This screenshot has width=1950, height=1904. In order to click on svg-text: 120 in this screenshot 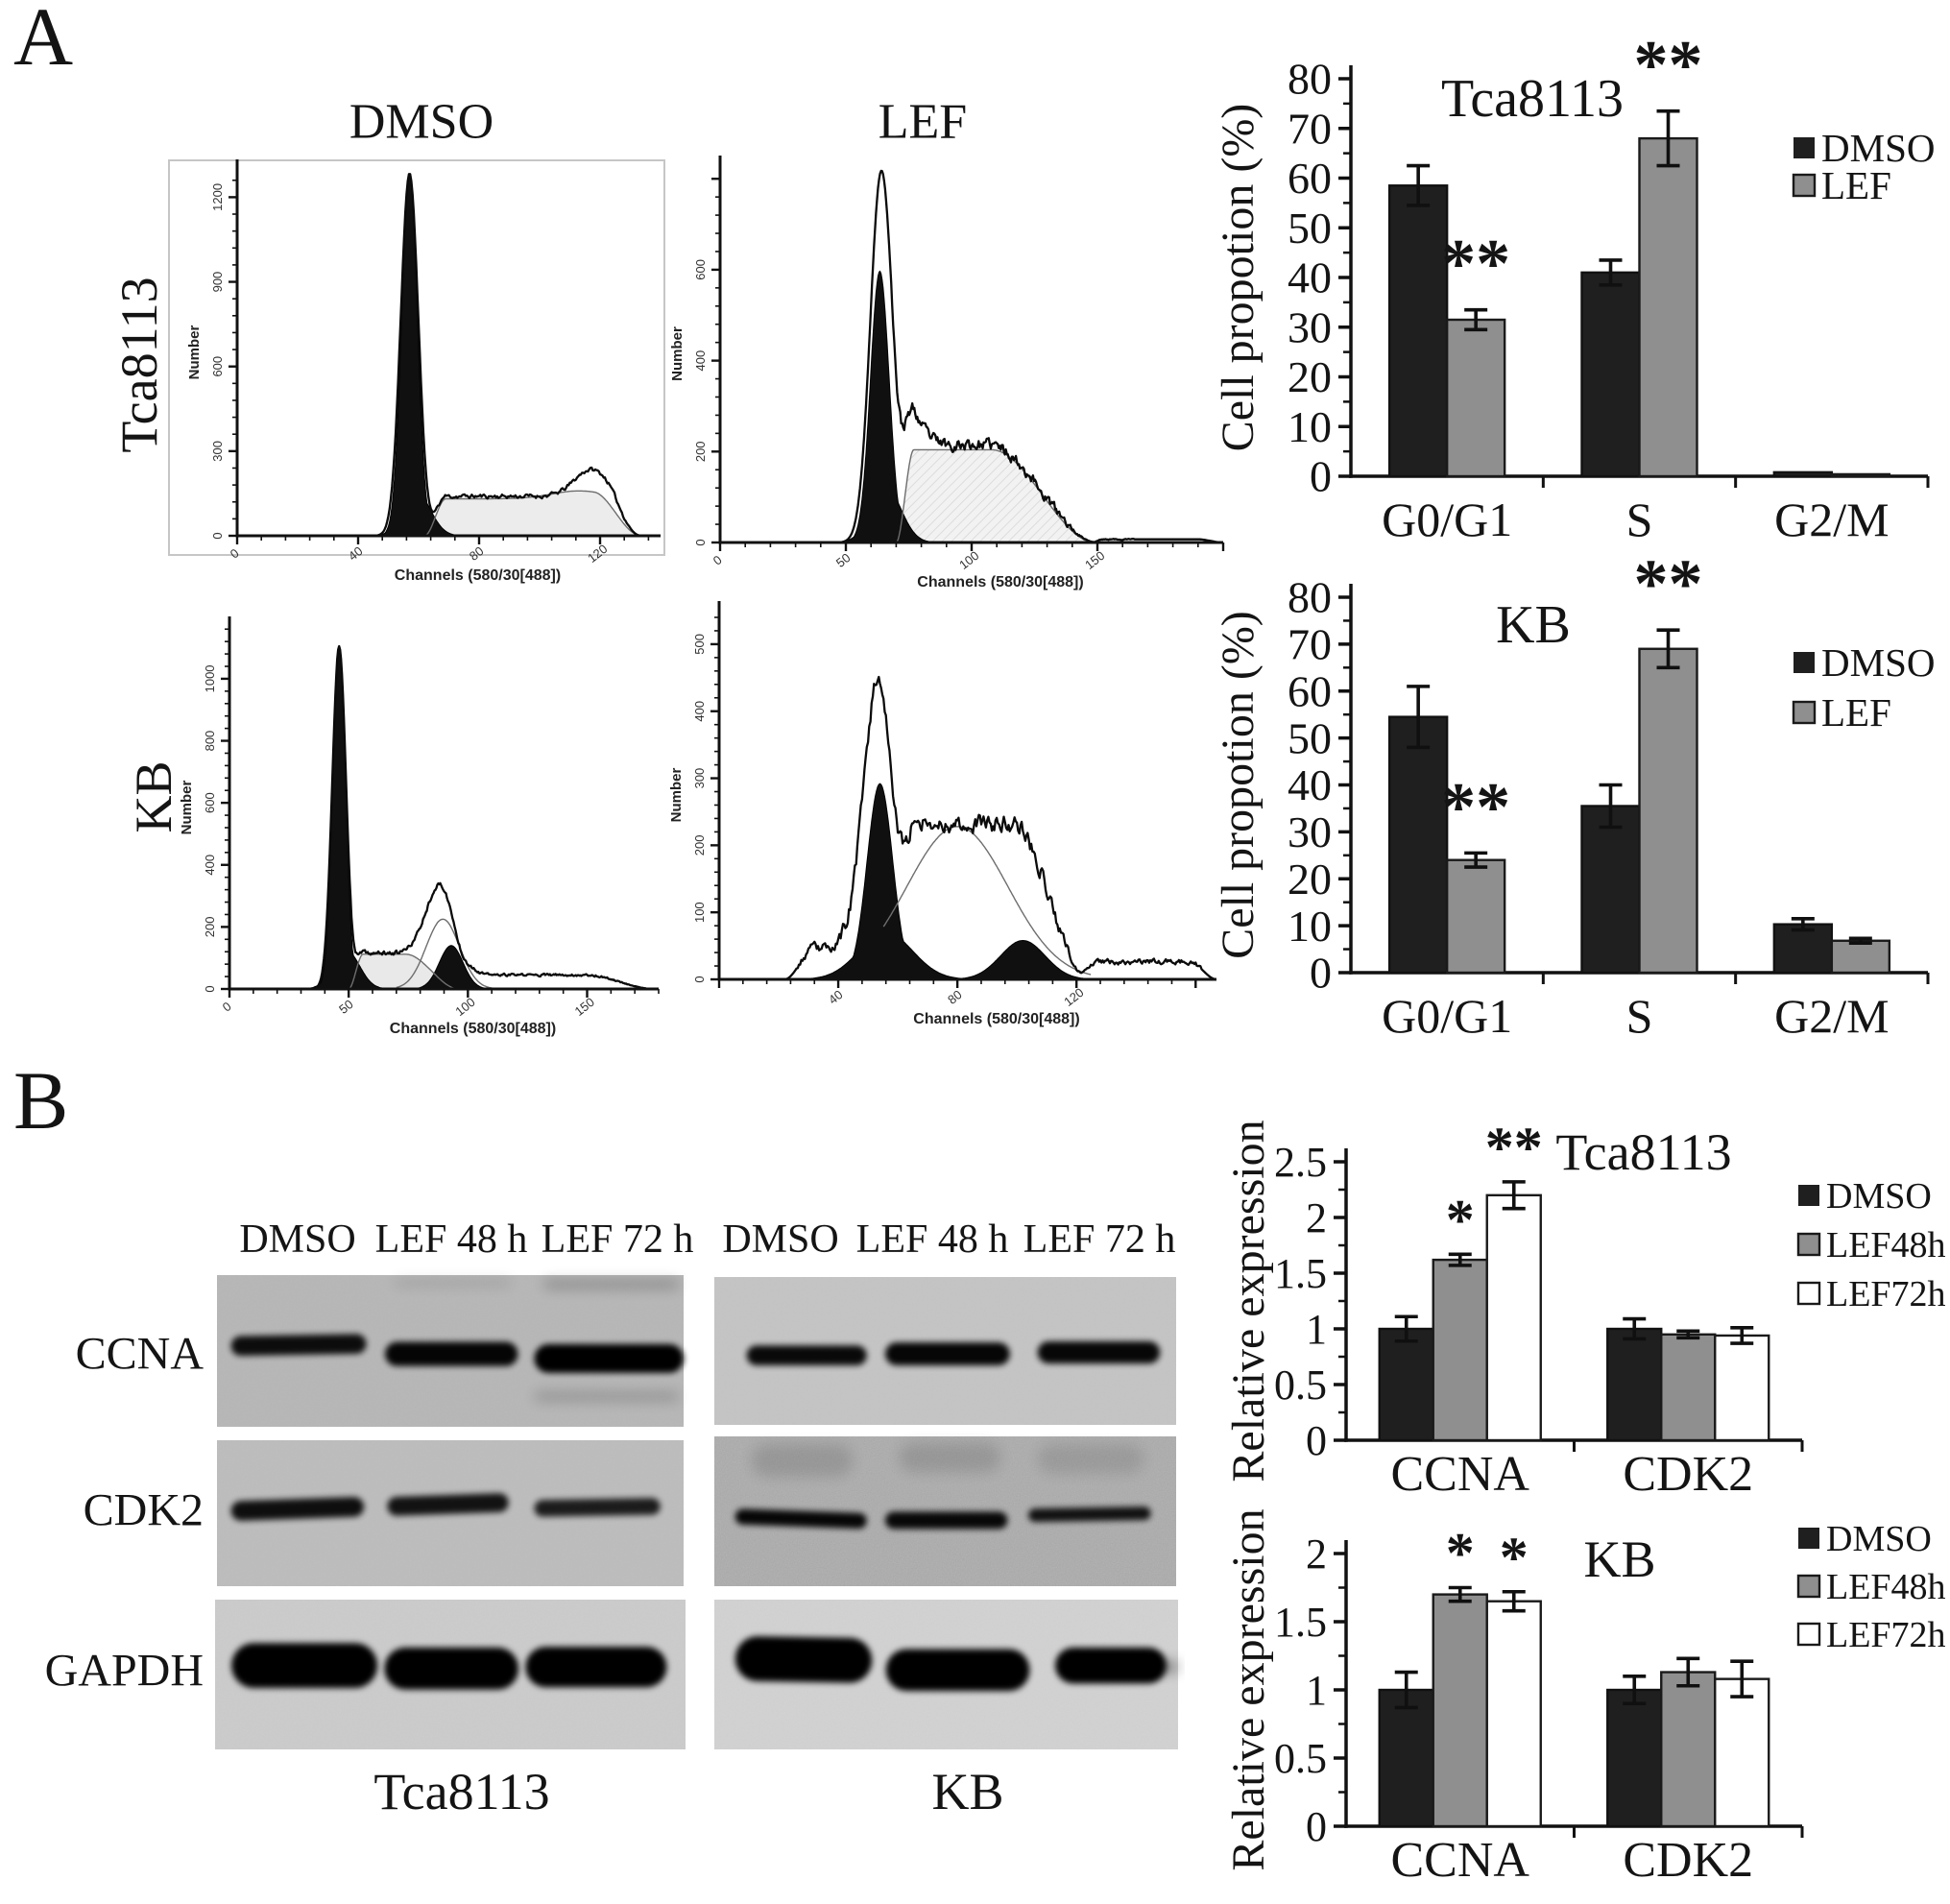, I will do `click(597, 554)`.